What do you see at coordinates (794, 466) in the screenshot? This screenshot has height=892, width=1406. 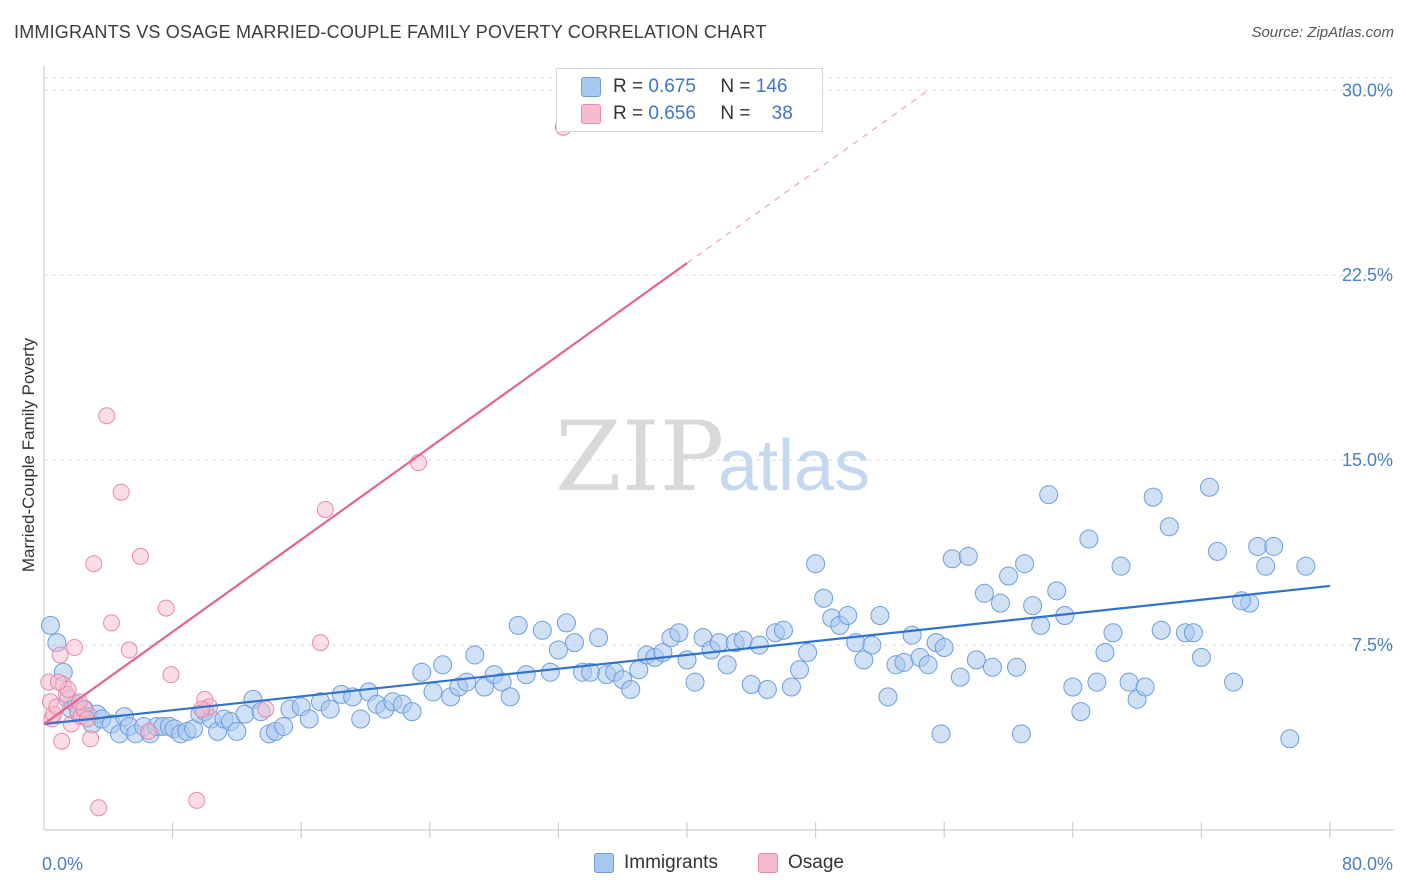 I see `watermark-atlas: atlas` at bounding box center [794, 466].